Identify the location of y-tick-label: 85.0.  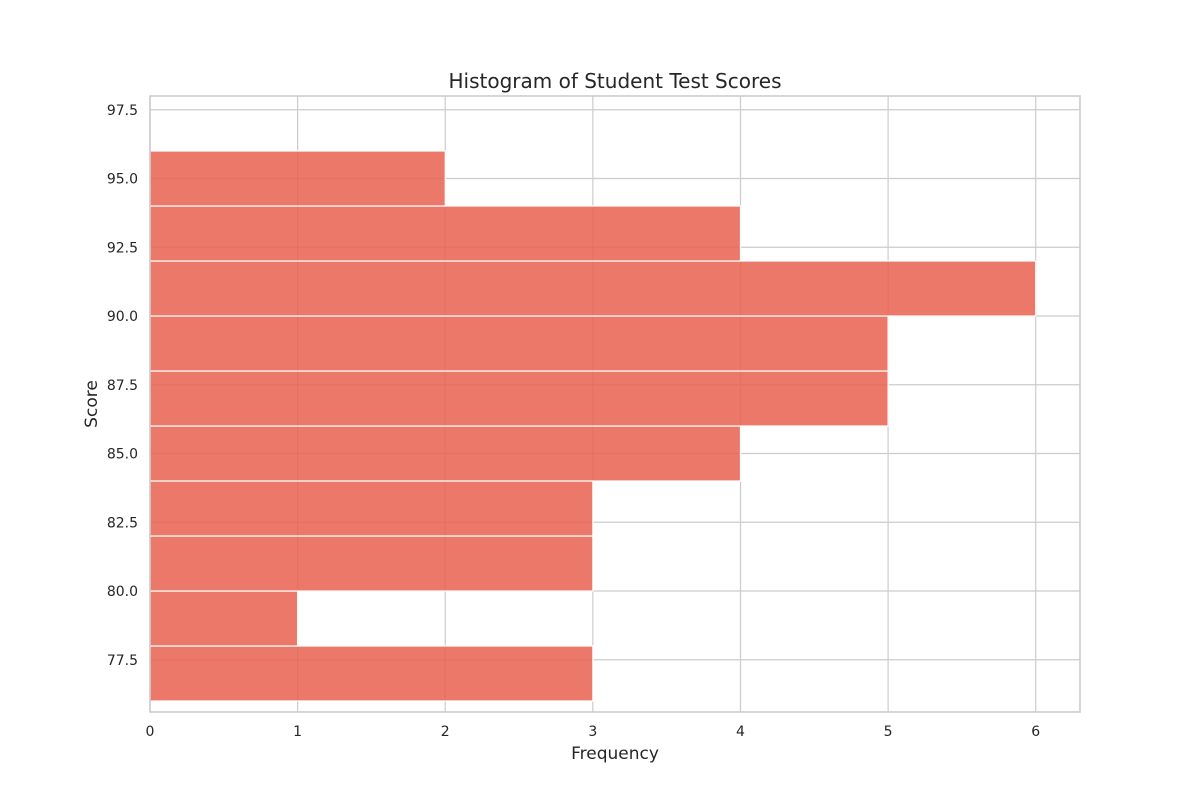
(122, 455).